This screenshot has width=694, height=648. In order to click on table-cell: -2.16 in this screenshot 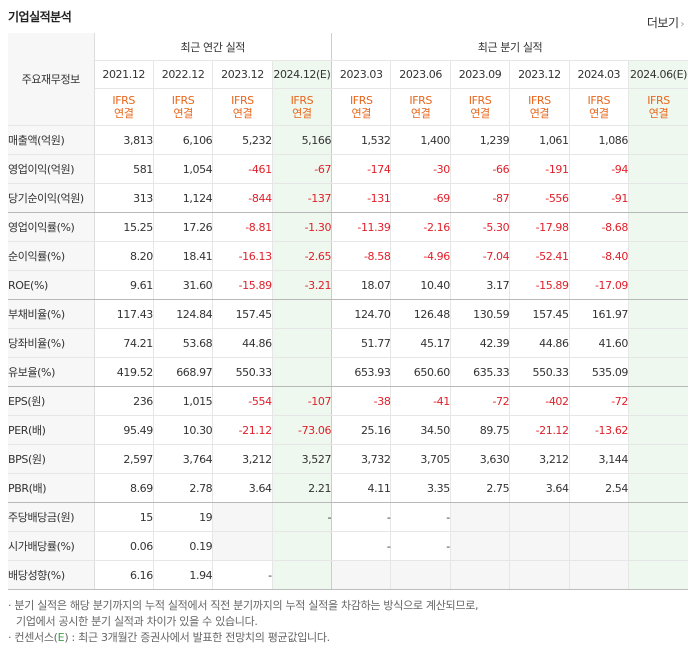, I will do `click(420, 227)`.